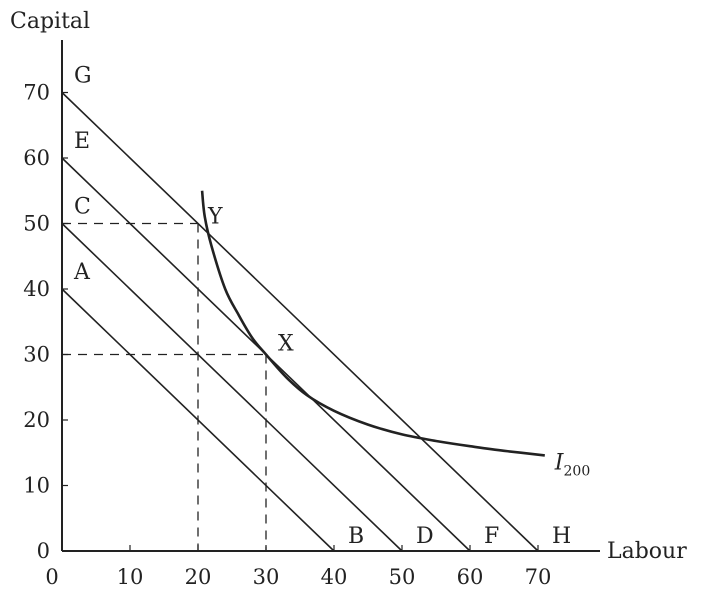  I want to click on x-tick-label: 0, so click(51, 577).